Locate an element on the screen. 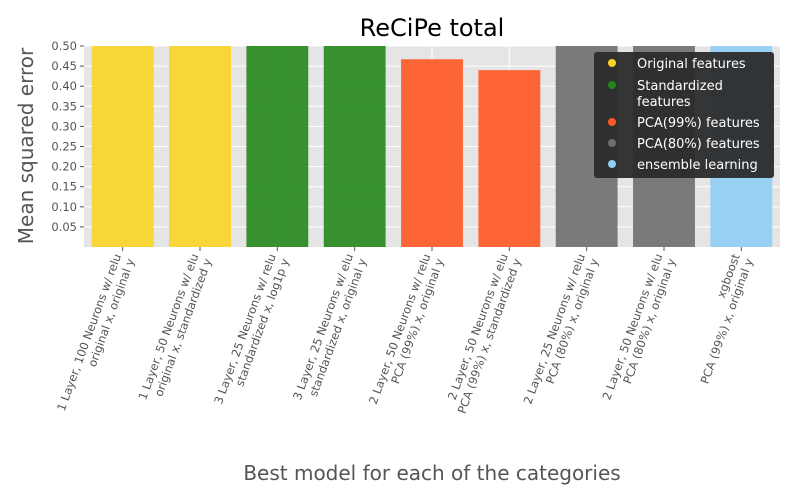  legend-entry: Standardized is located at coordinates (680, 86).